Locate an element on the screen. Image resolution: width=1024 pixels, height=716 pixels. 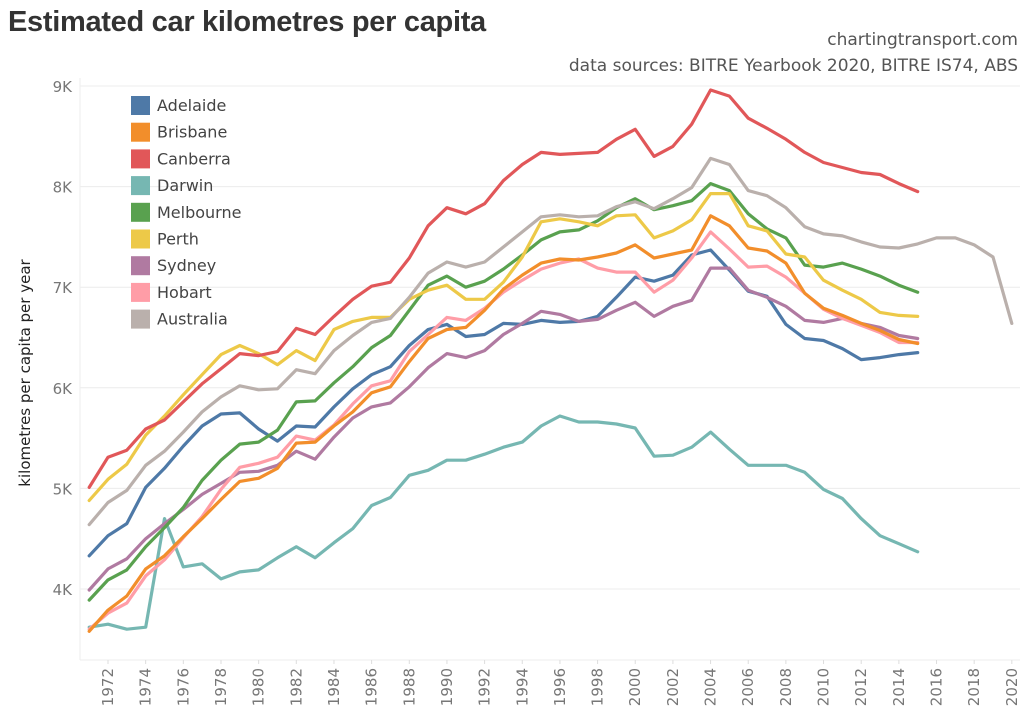
x-tick-label: 1978 is located at coordinates (221, 687).